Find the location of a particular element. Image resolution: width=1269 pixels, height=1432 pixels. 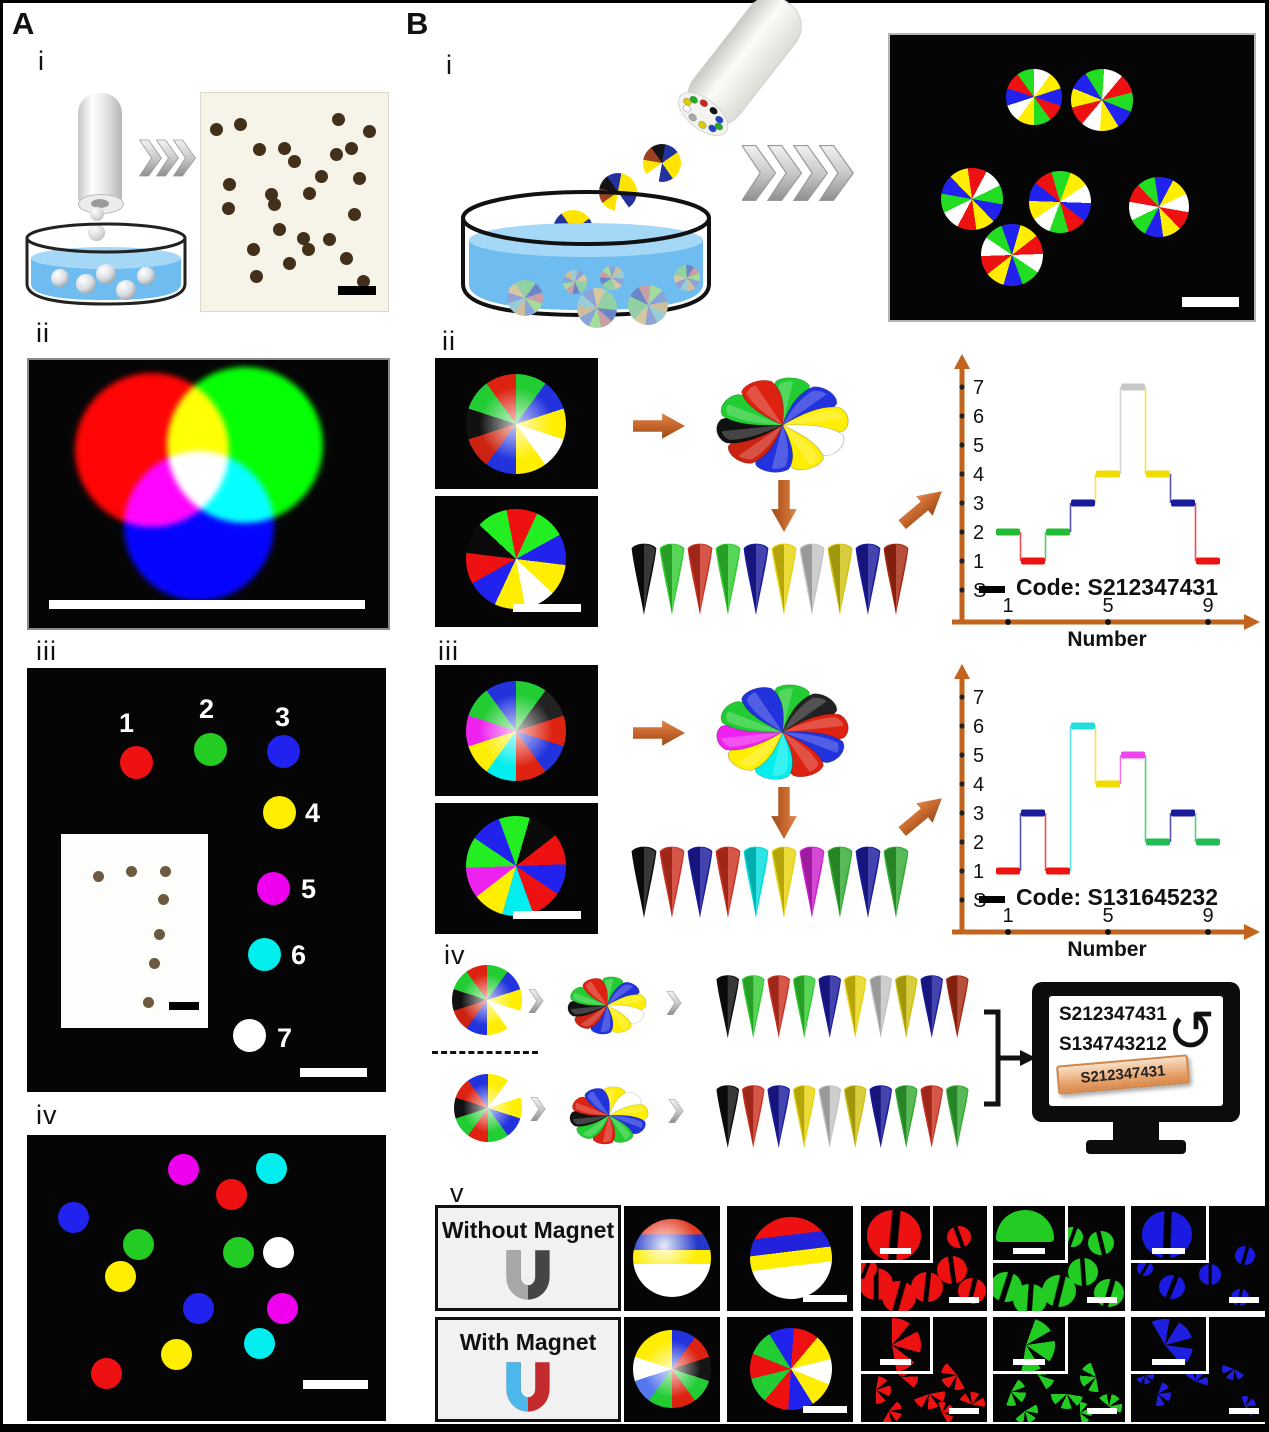

svg-text: 4 is located at coordinates (978, 475).